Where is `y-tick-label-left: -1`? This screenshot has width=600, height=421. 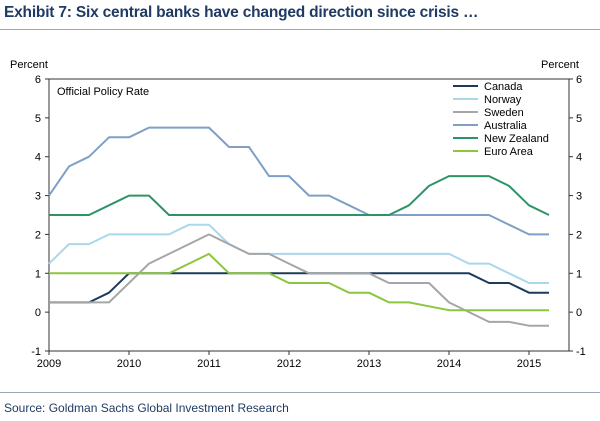
y-tick-label-left: -1 is located at coordinates (36, 352).